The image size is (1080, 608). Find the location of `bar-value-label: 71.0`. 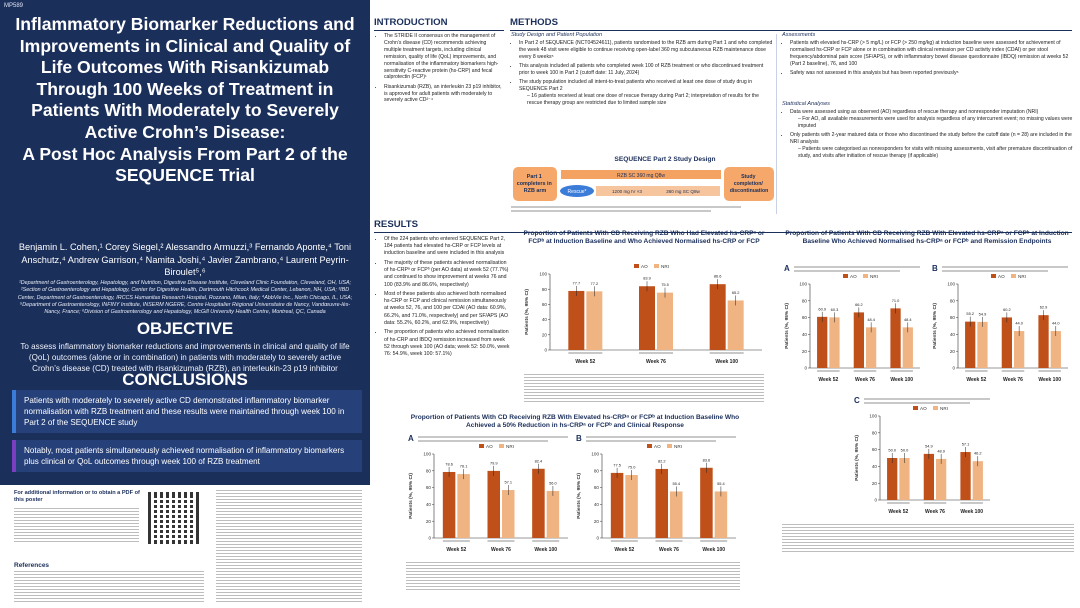

bar-value-label: 71.0 is located at coordinates (896, 300).